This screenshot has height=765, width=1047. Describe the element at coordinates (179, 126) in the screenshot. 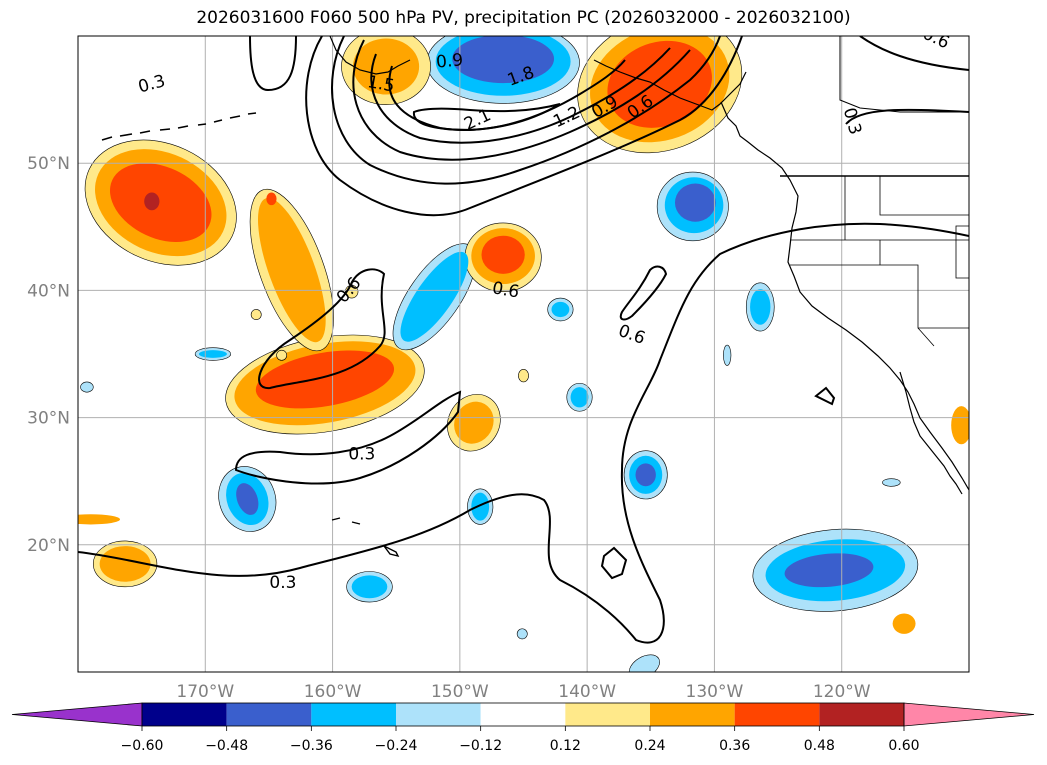

I see `aleutian-islands` at that location.